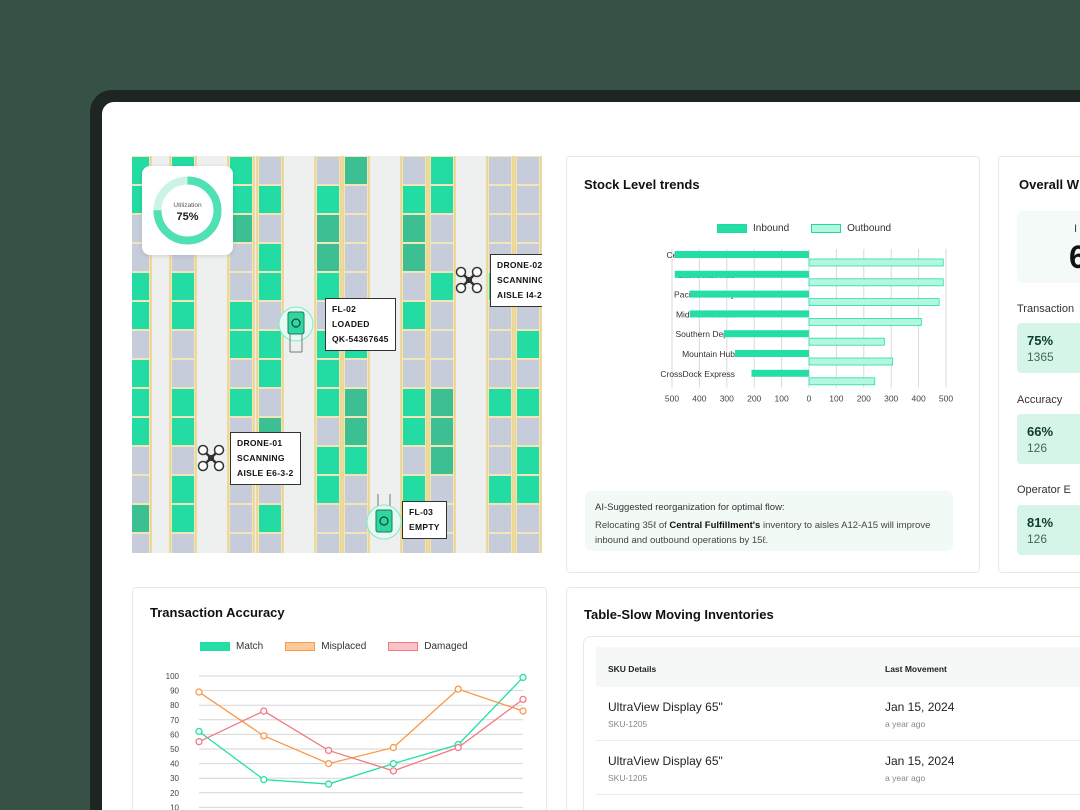  I want to click on utilization-value: 75%, so click(187, 217).